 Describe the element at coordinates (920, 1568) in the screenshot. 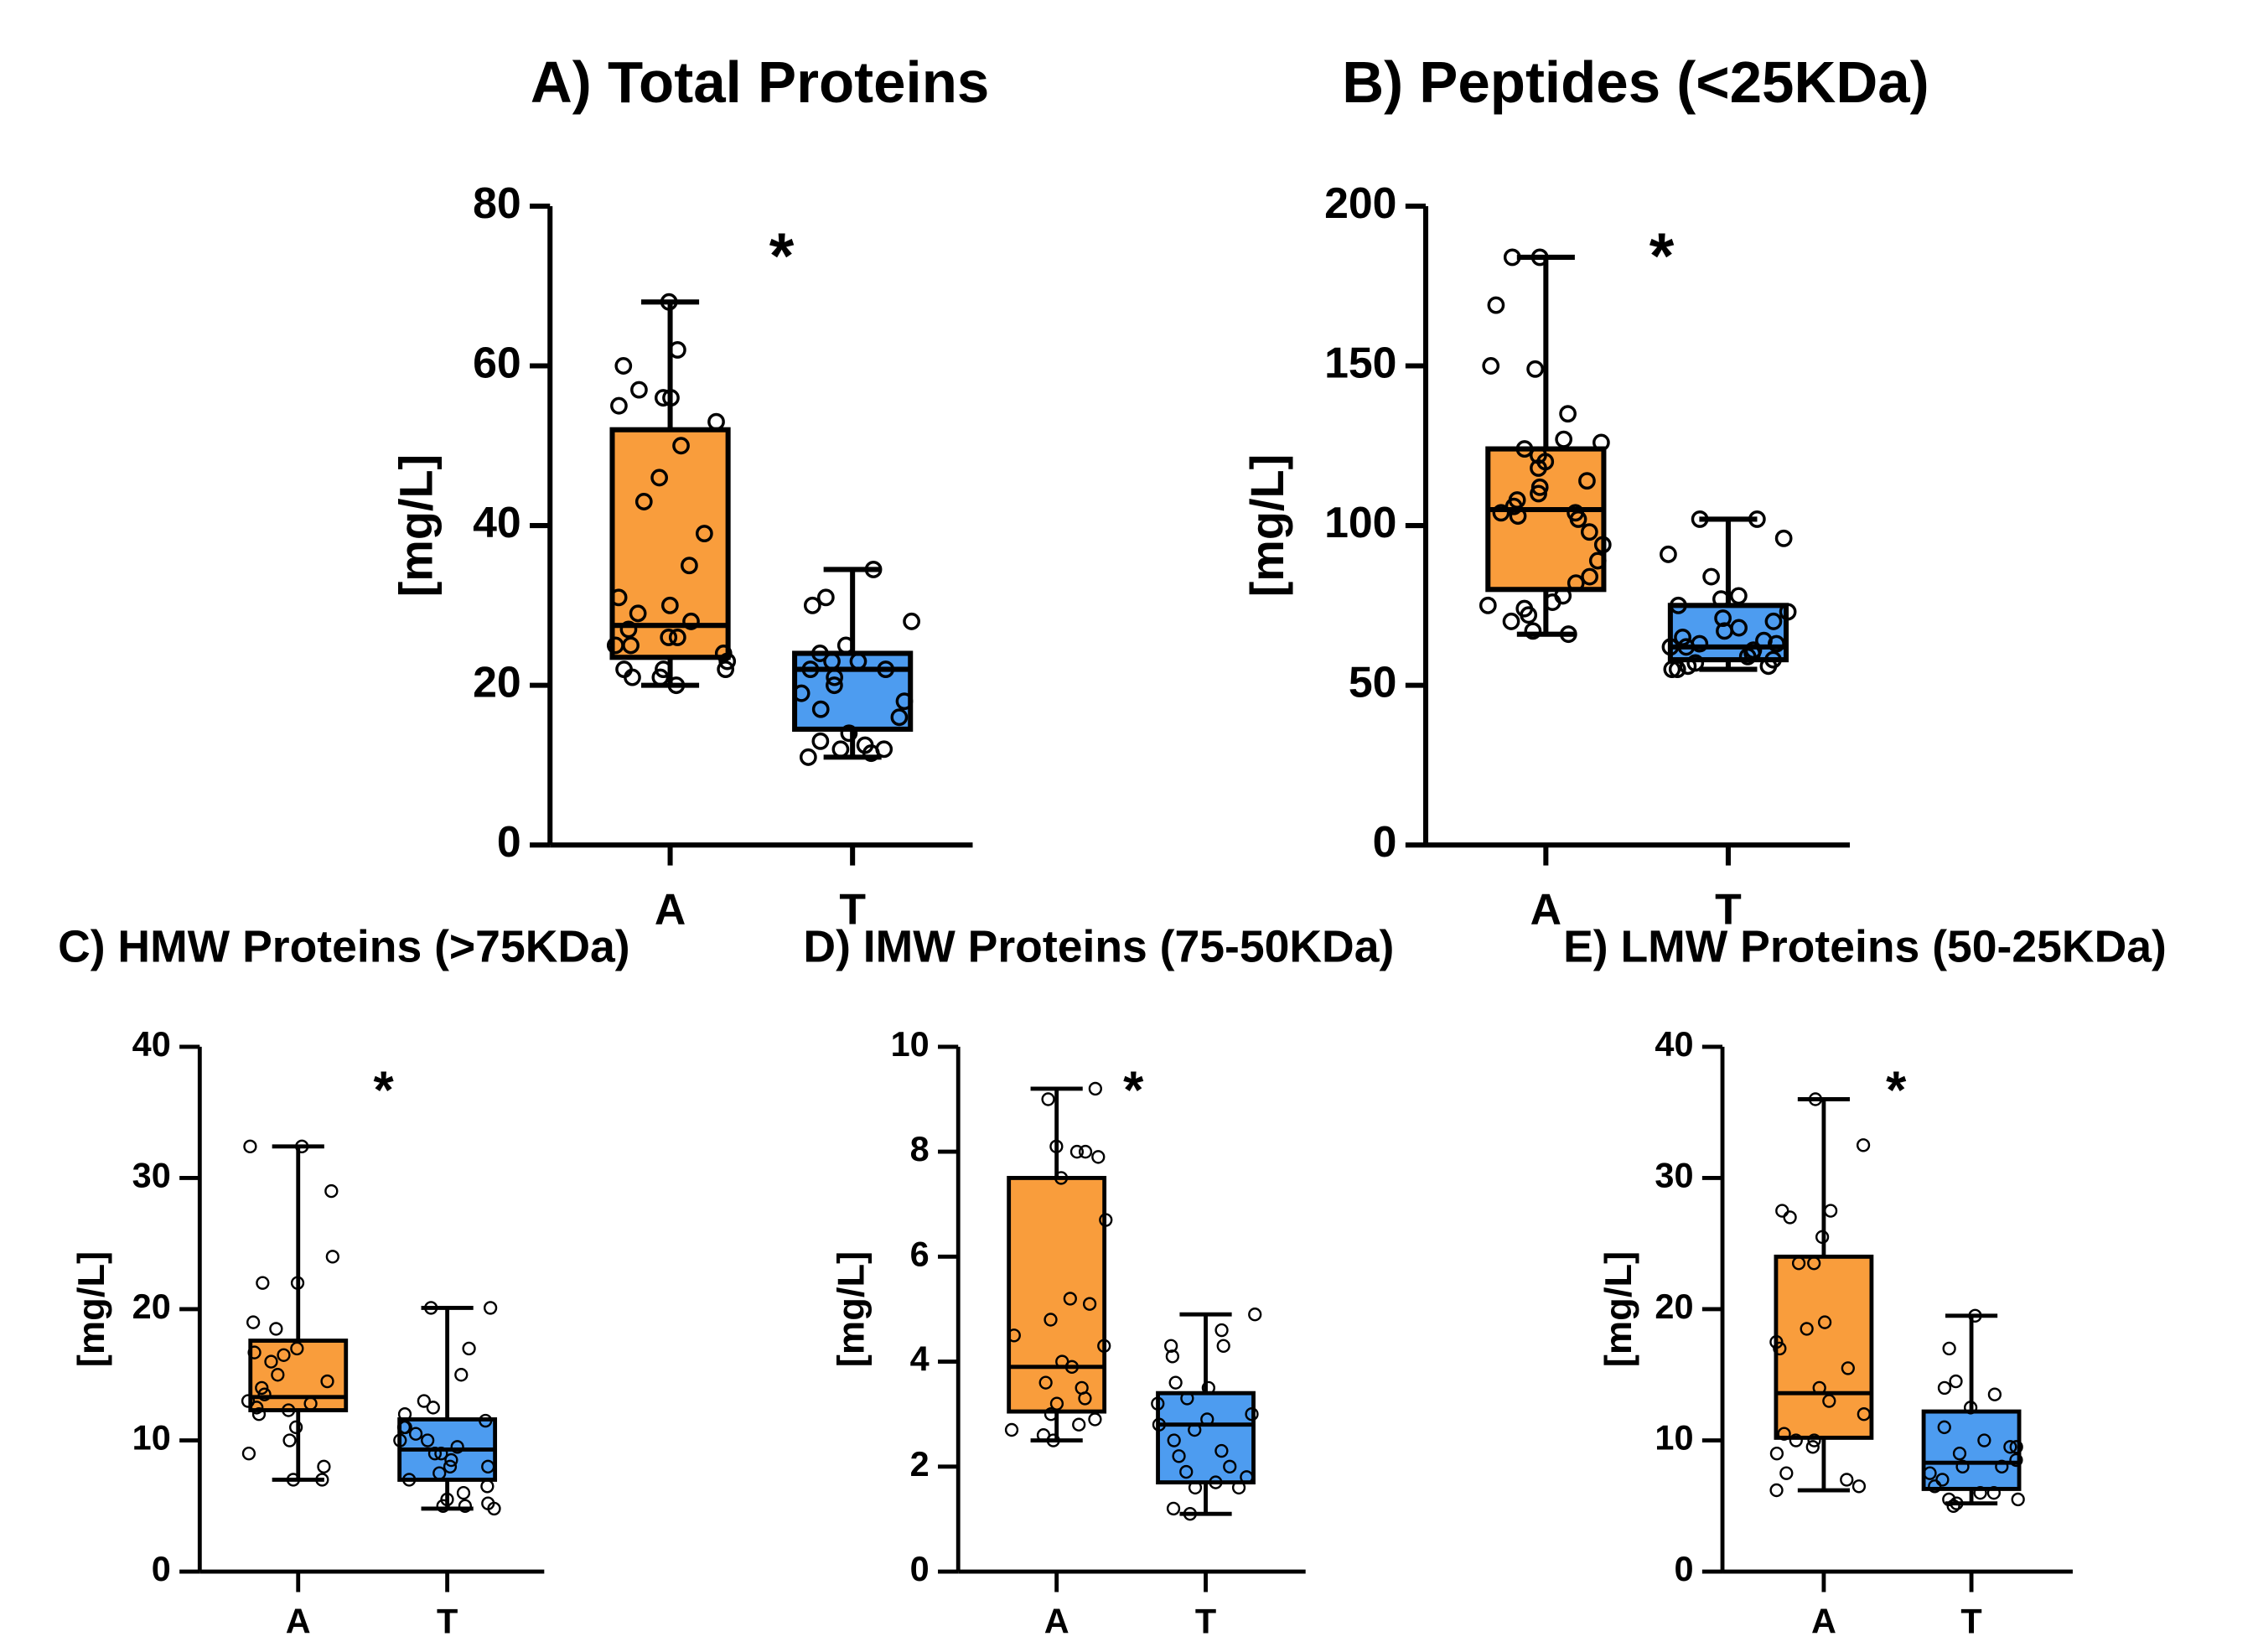

I see `y-tick-label: 0` at that location.